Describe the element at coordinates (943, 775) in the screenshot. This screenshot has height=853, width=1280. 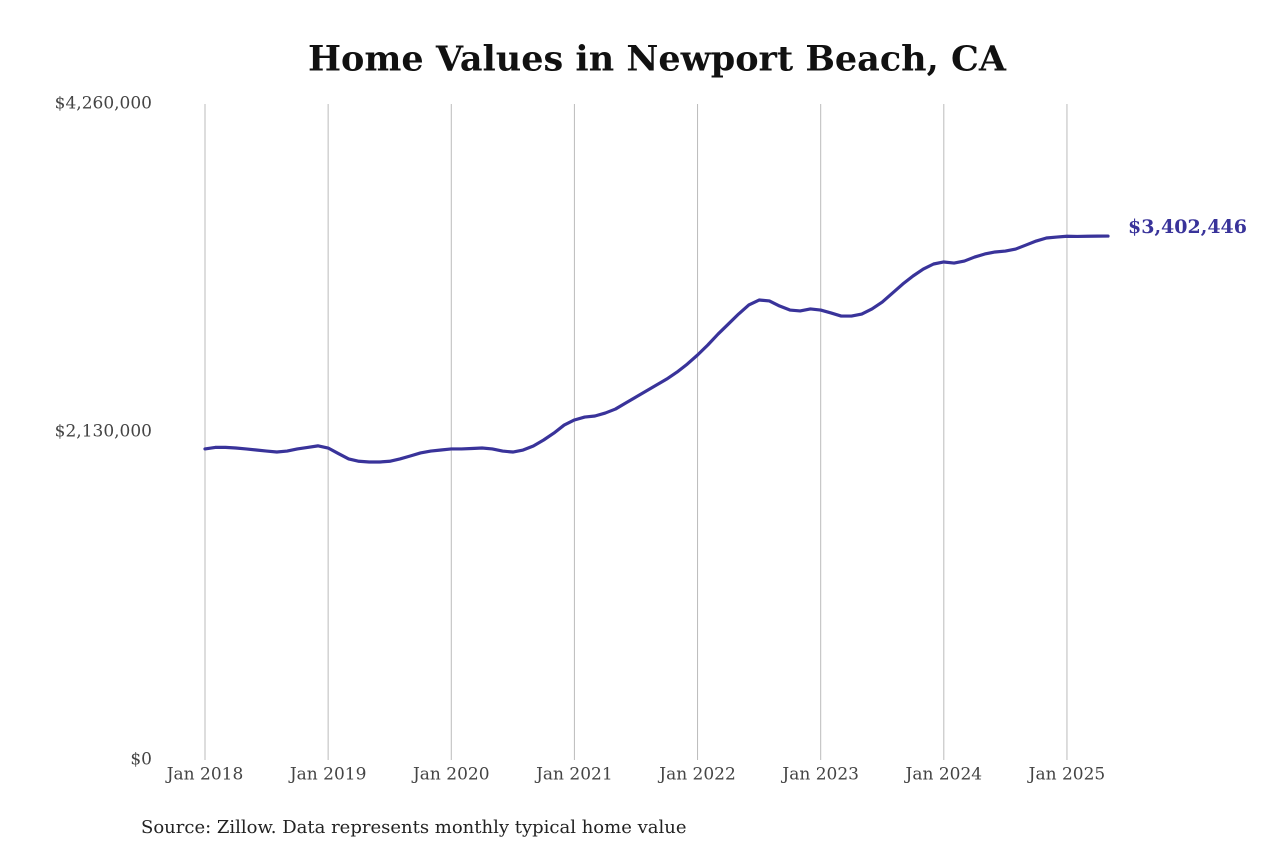
I see `x-tick-label: Jan 2024` at that location.